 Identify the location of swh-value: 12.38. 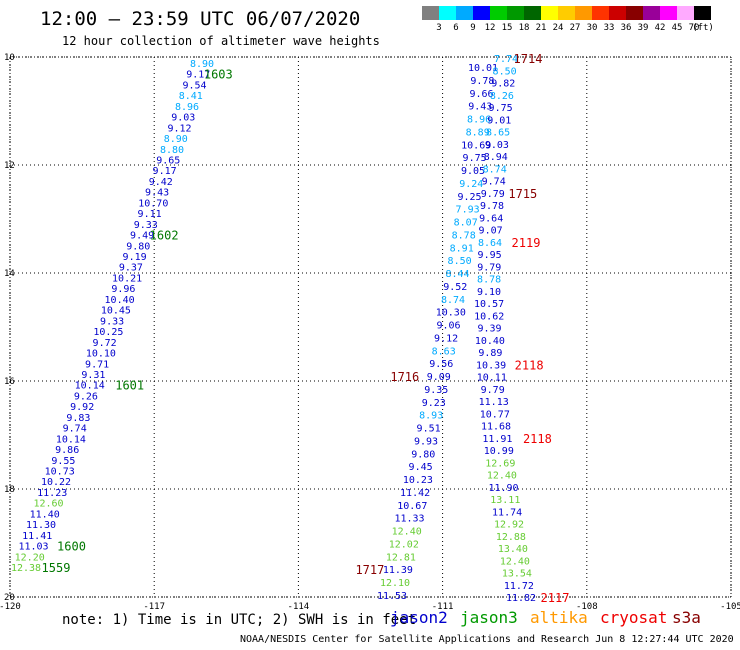
(26, 568).